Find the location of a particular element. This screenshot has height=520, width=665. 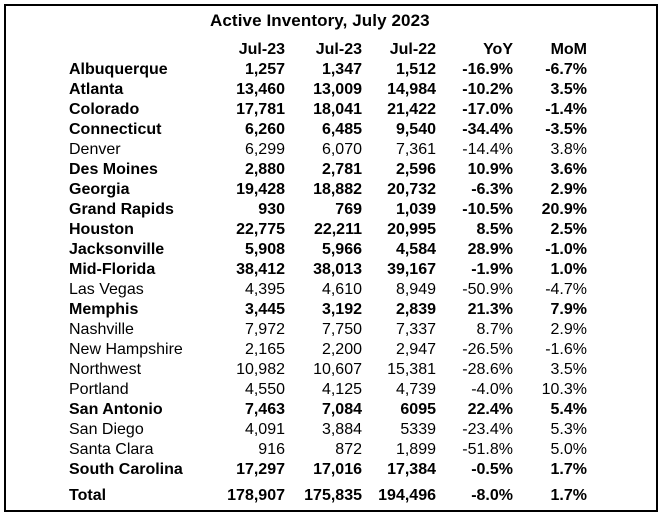

value-1: 38,412 is located at coordinates (260, 269).